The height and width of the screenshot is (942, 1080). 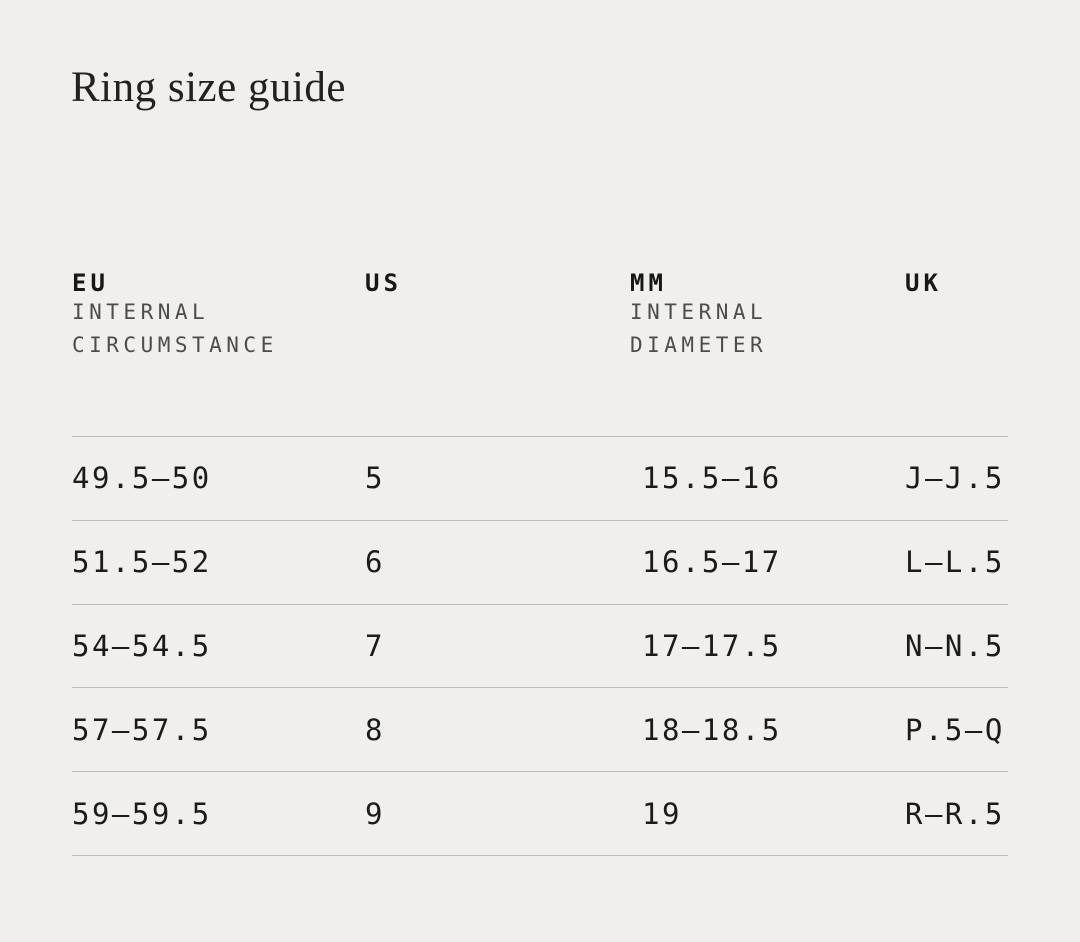 What do you see at coordinates (712, 729) in the screenshot?
I see `cell-mm: 18—18.5` at bounding box center [712, 729].